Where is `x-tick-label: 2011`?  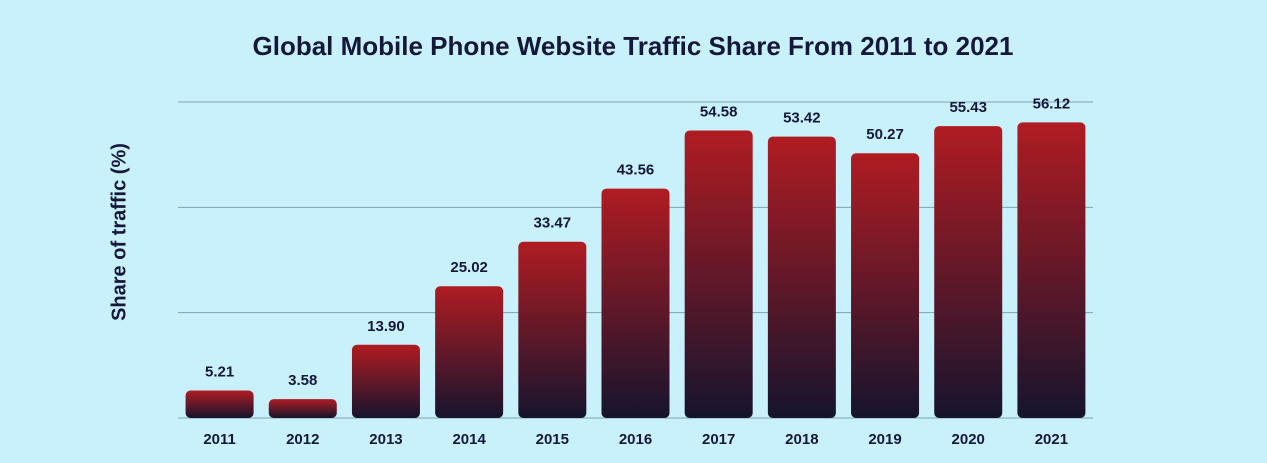
x-tick-label: 2011 is located at coordinates (219, 439).